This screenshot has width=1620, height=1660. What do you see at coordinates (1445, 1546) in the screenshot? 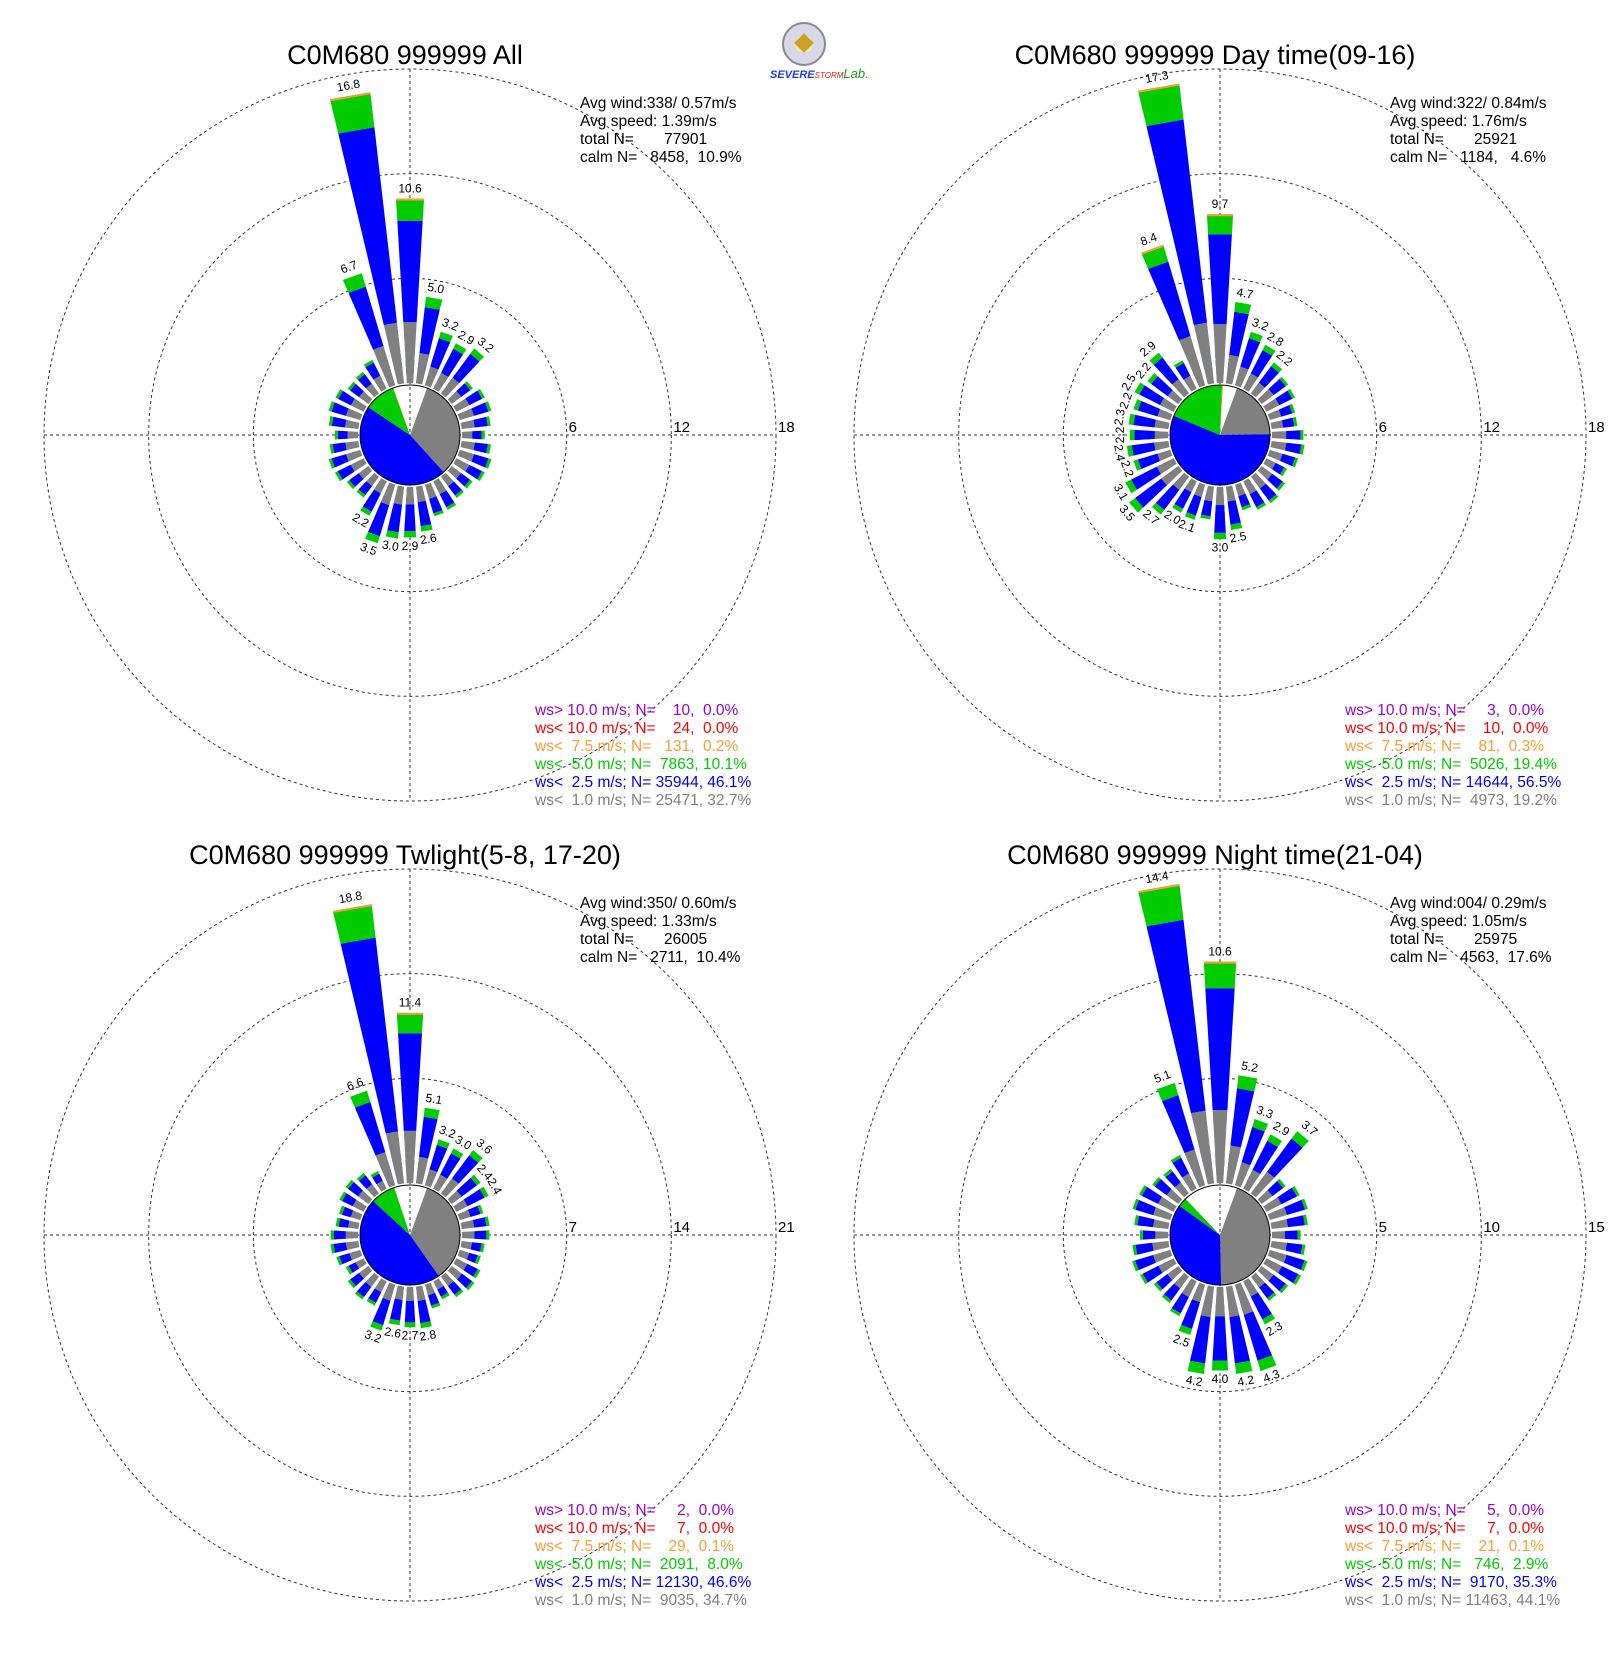
I see `legend-entry: ws< 7.5 m/s; N= 21, 0.1%` at bounding box center [1445, 1546].